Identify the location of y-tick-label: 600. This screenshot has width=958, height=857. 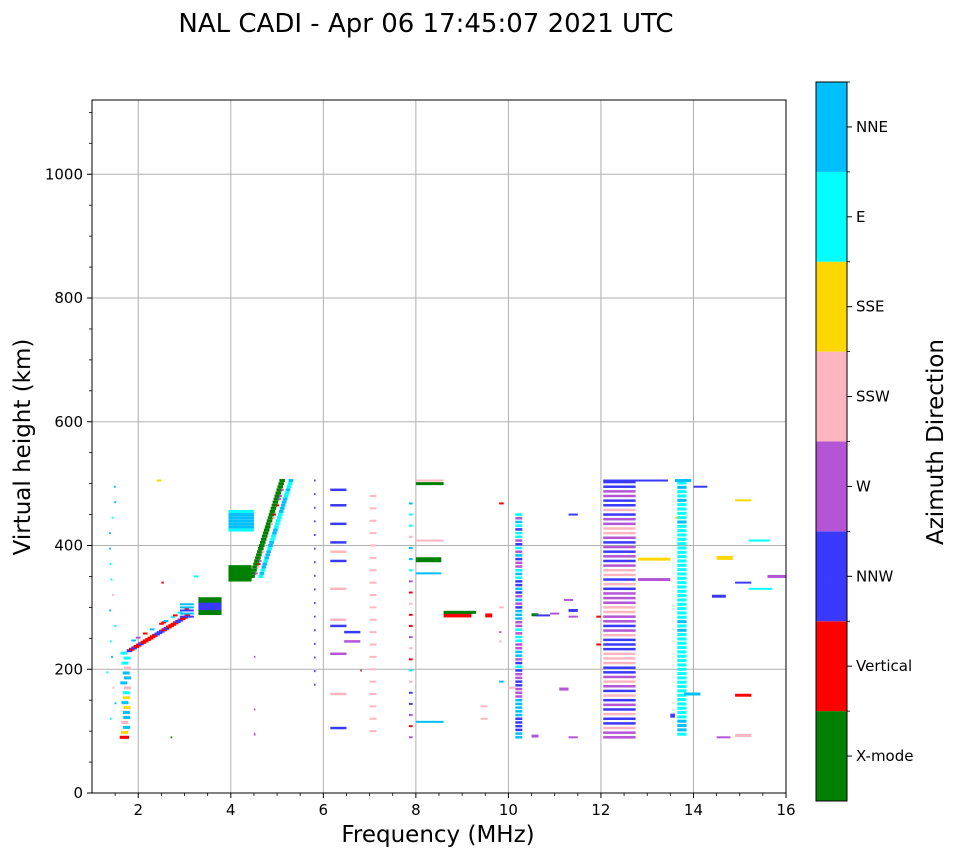
(68, 422).